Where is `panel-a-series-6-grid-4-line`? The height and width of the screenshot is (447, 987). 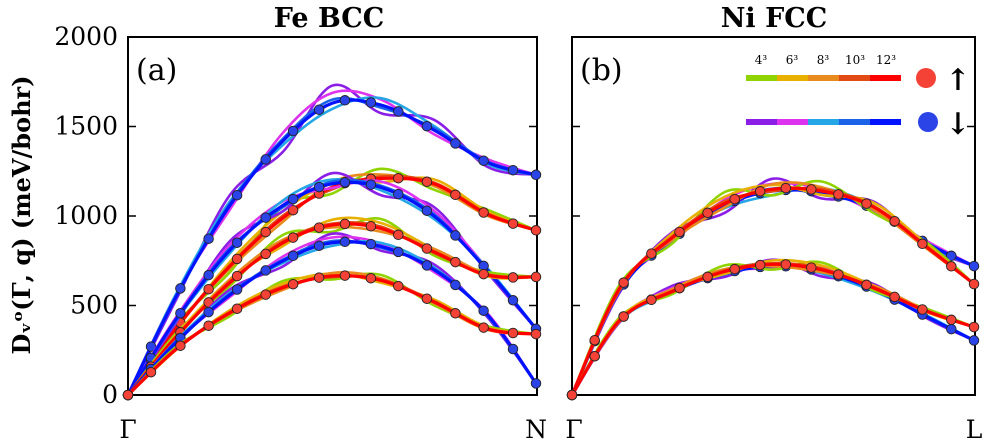
panel-a-series-6-grid-4-line is located at coordinates (332, 335).